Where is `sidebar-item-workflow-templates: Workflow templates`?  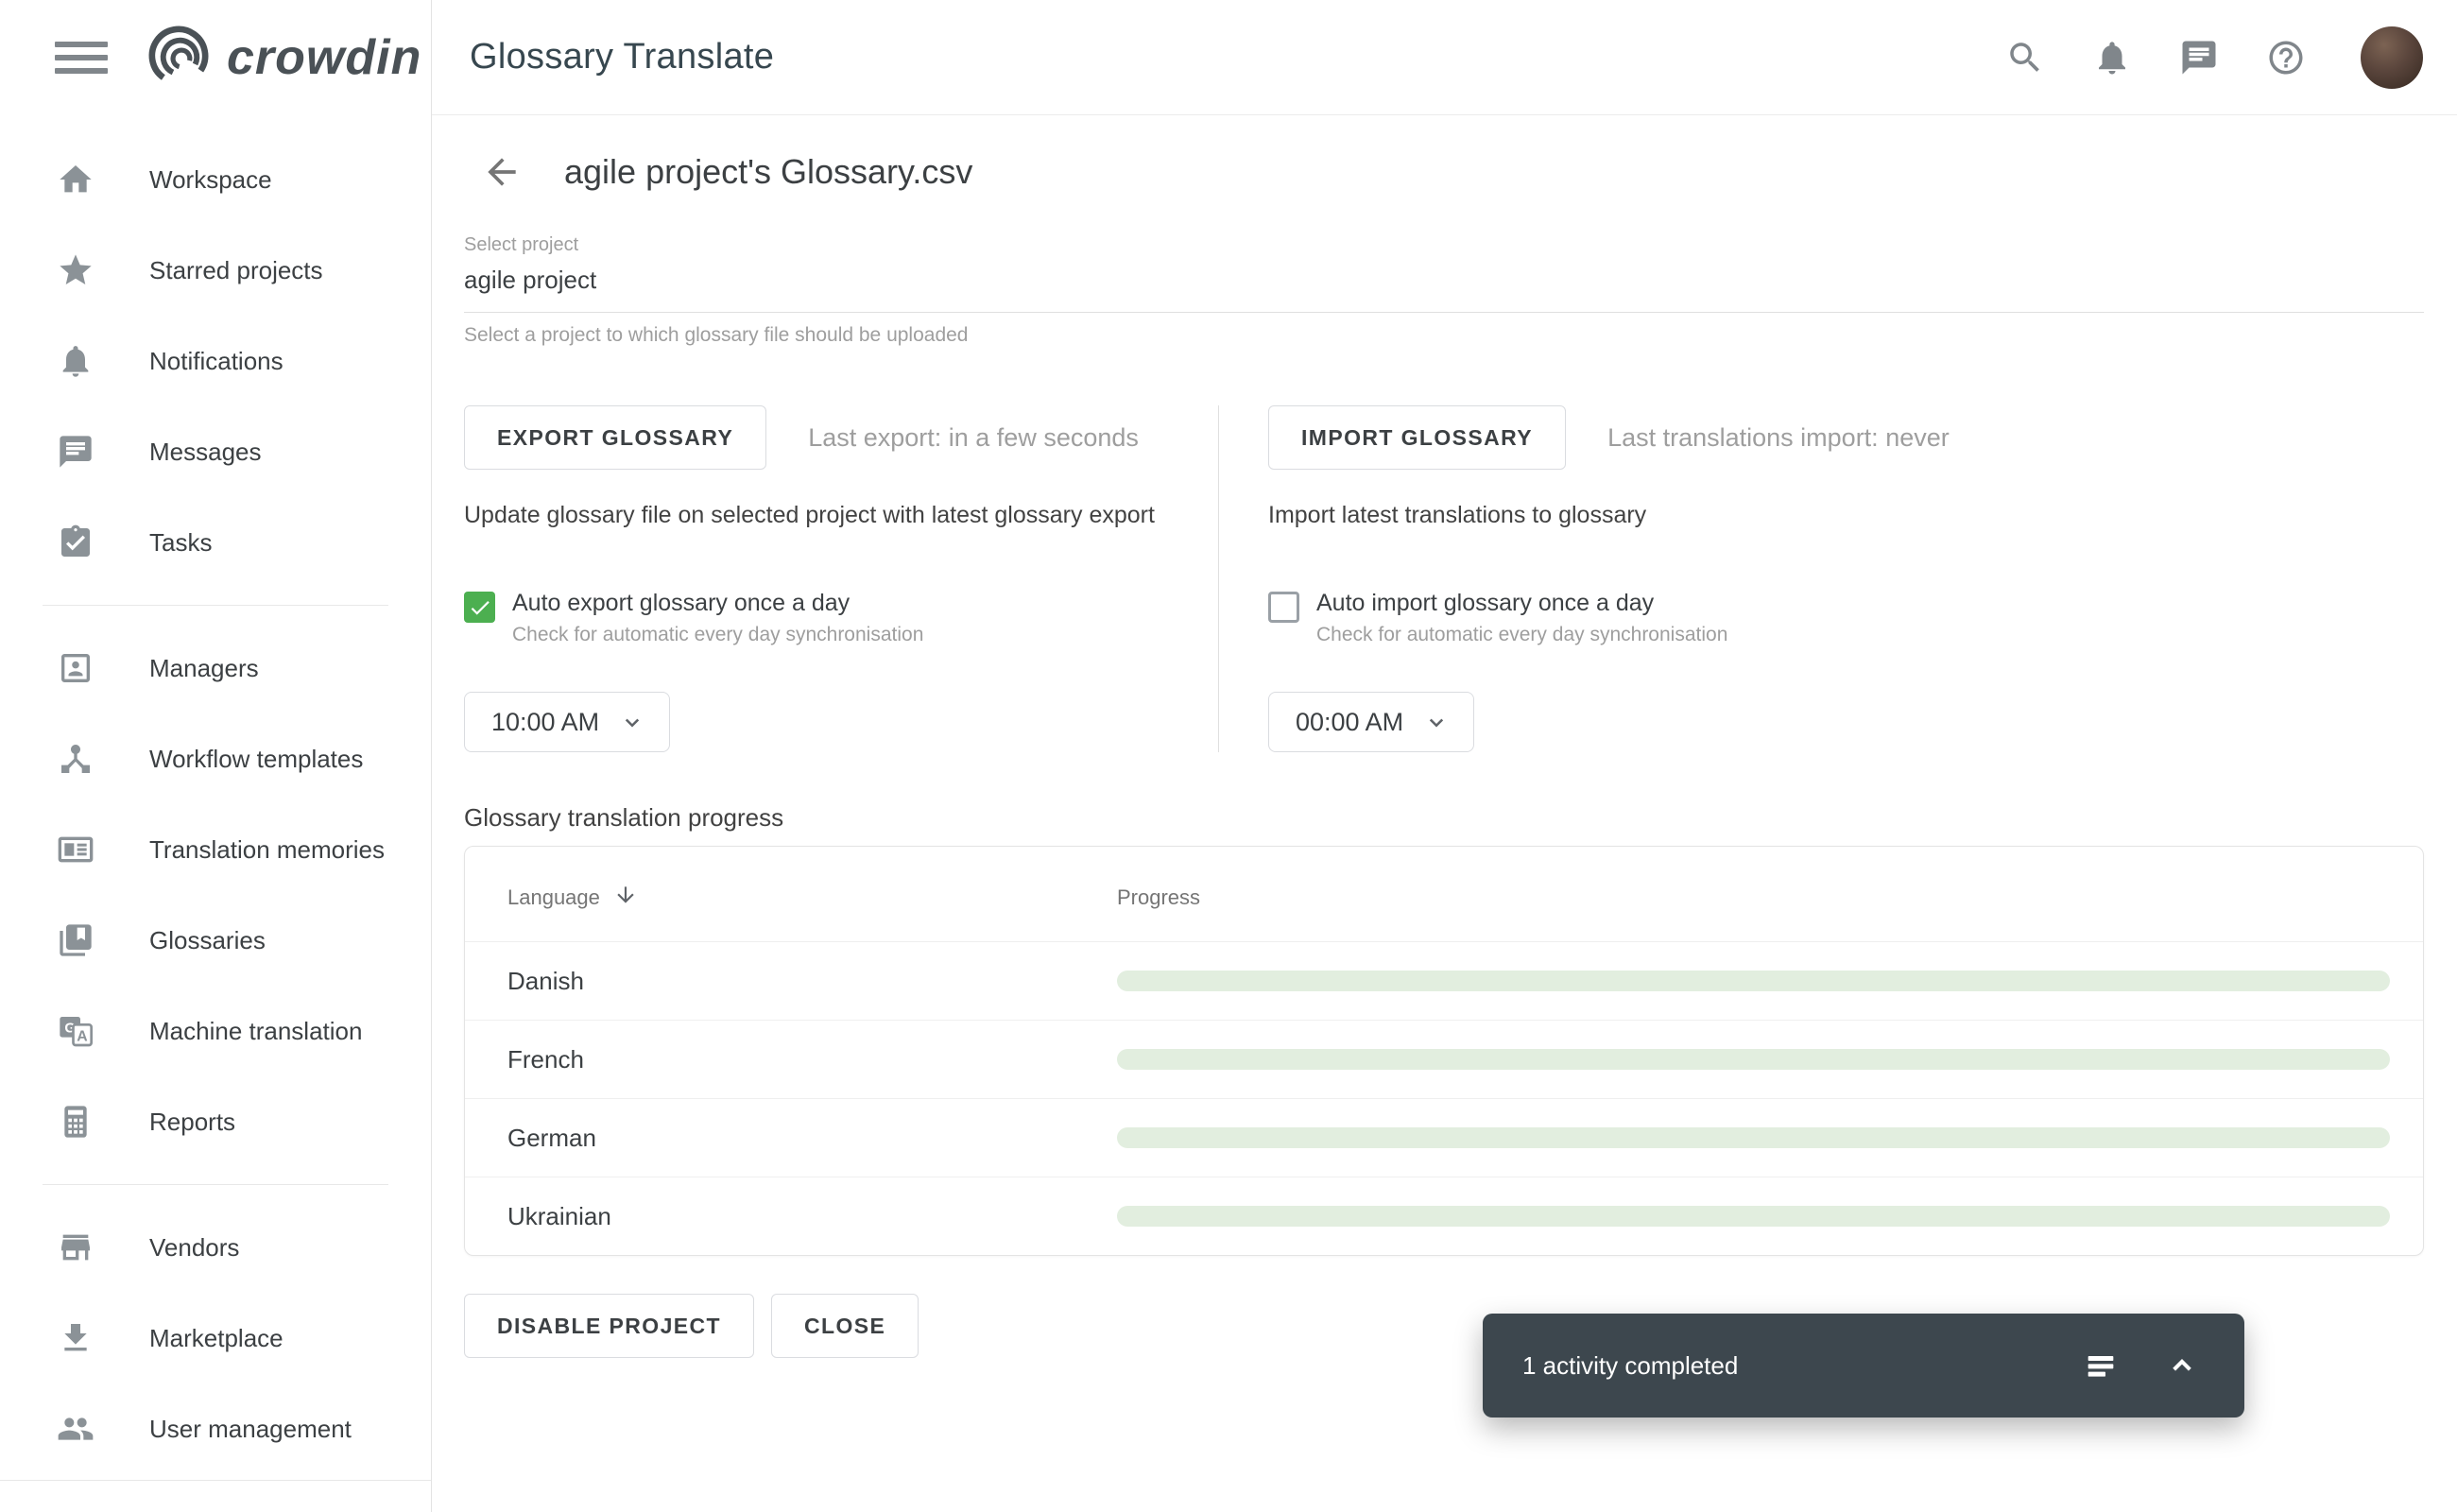
sidebar-item-workflow-templates: Workflow templates is located at coordinates (215, 758).